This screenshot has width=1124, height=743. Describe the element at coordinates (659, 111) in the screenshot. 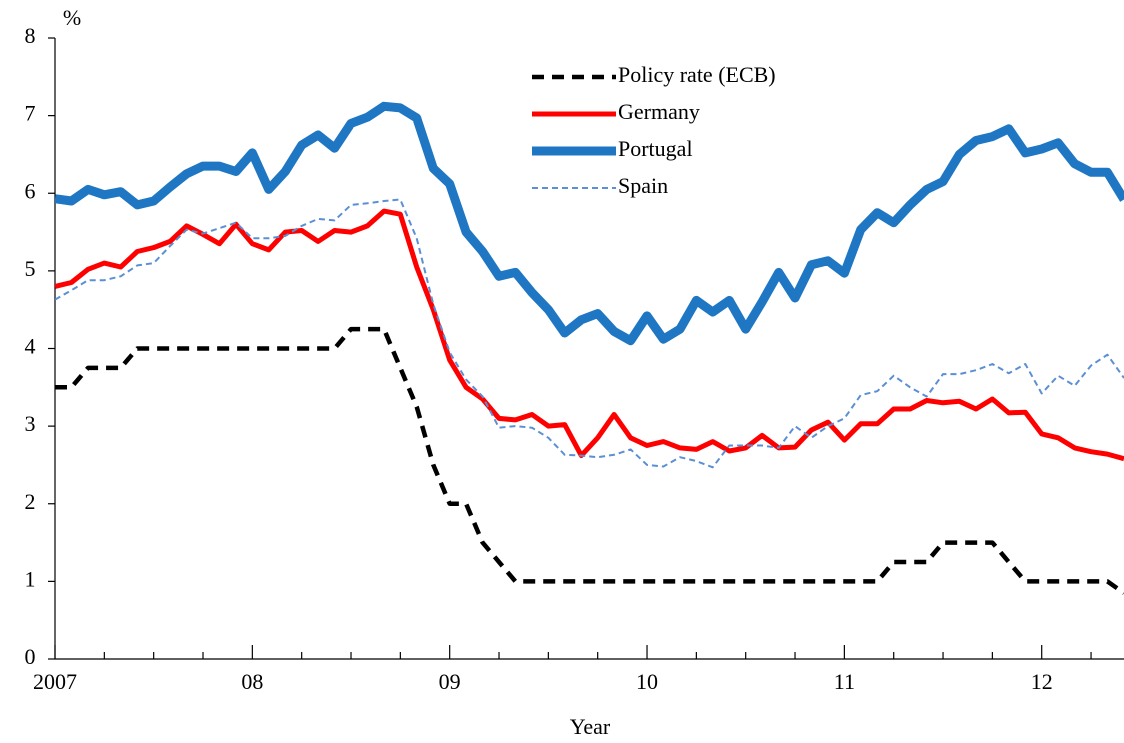

I see `legend-label: Germany` at that location.